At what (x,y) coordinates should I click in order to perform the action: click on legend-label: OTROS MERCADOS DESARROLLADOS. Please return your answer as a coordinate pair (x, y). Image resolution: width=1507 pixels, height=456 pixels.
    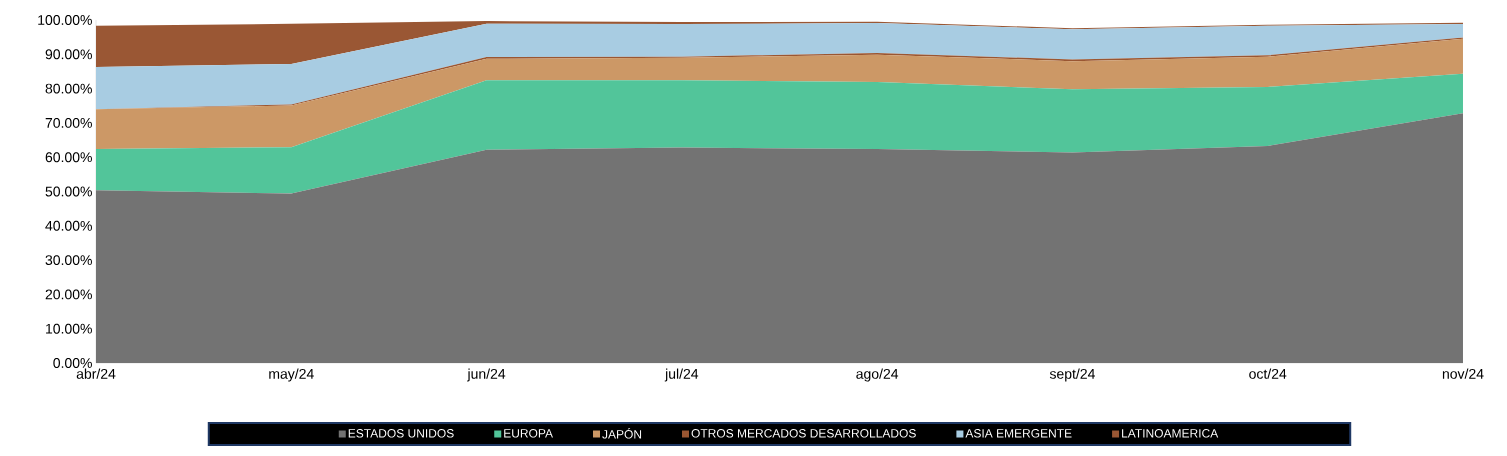
    Looking at the image, I should click on (803, 433).